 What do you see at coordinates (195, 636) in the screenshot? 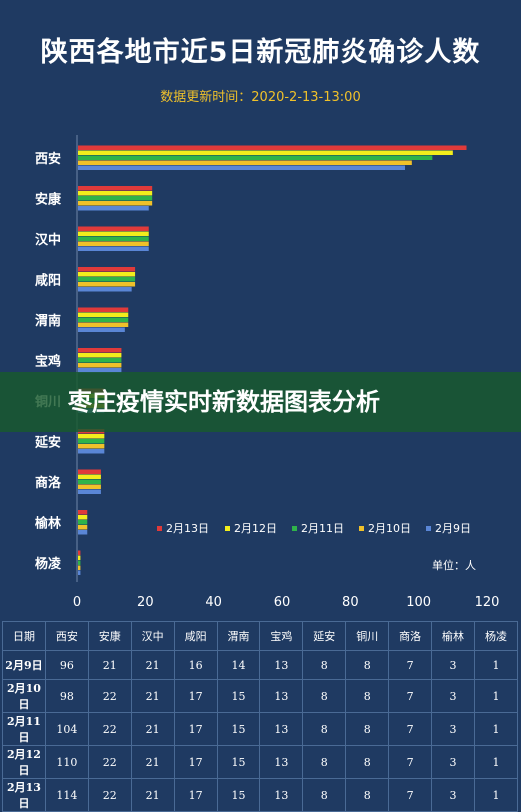
I see `table-header-cell: 咸阳` at bounding box center [195, 636].